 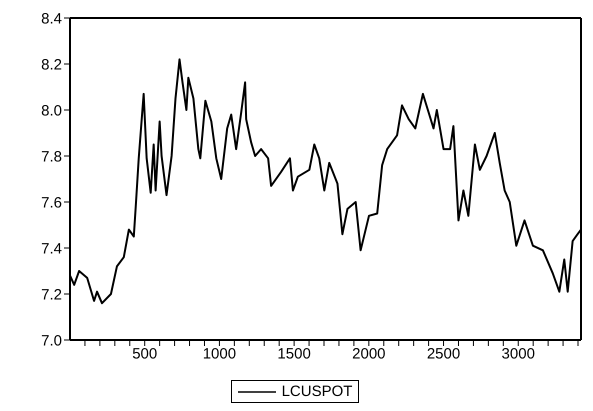 I want to click on y-tick-label: 7.4, so click(x=51, y=249).